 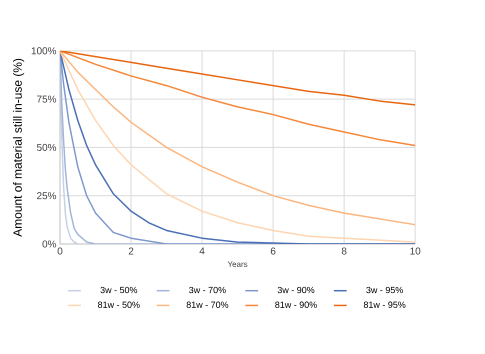 What do you see at coordinates (207, 290) in the screenshot?
I see `legend-label: 3w - 70%` at bounding box center [207, 290].